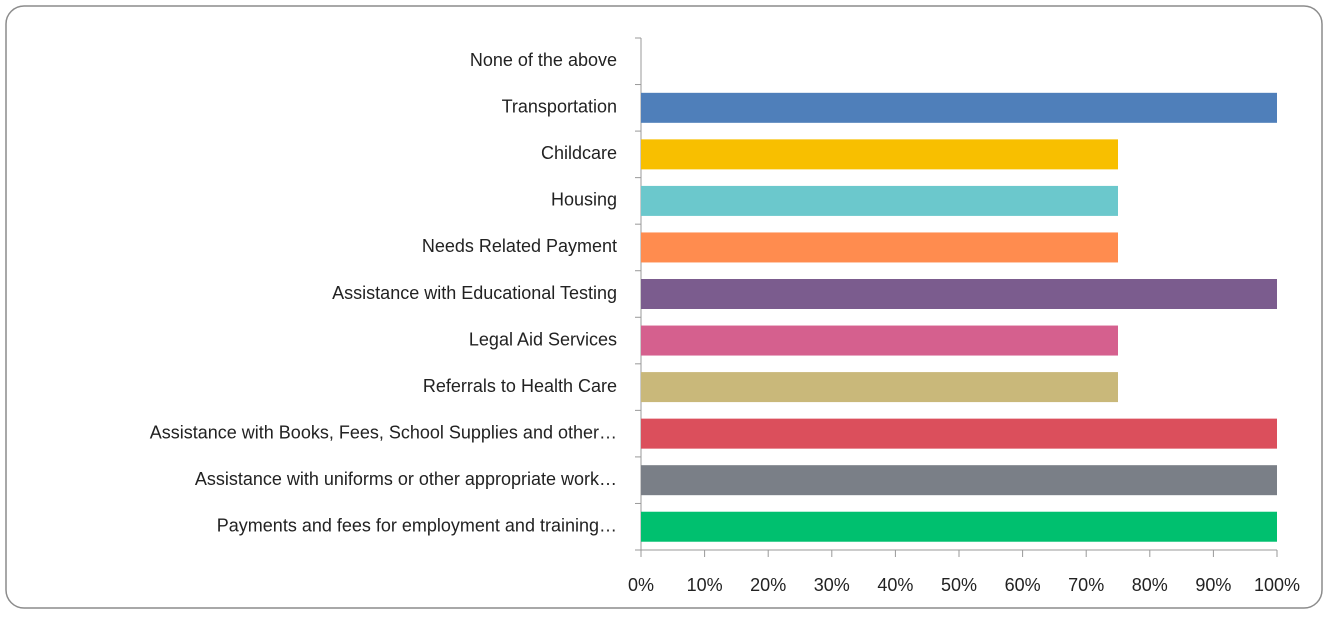 Image resolution: width=1329 pixels, height=620 pixels. I want to click on x-tick-label: 90%, so click(1213, 585).